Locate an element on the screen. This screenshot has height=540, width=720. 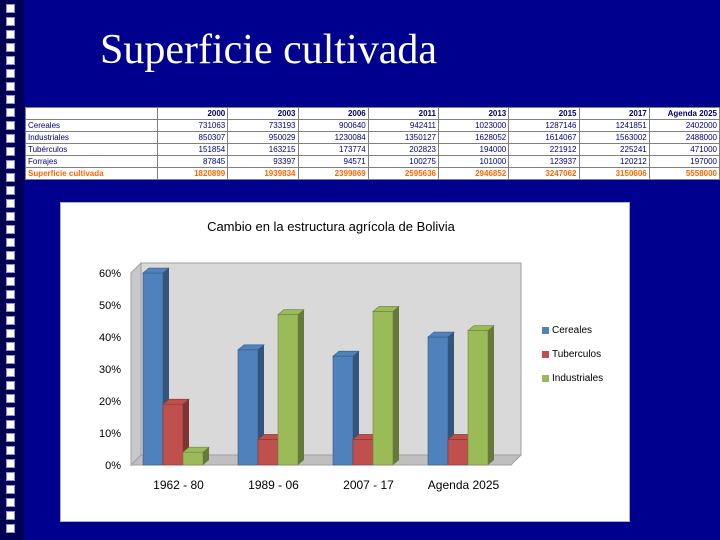
table-cell: 1230084 is located at coordinates (333, 137).